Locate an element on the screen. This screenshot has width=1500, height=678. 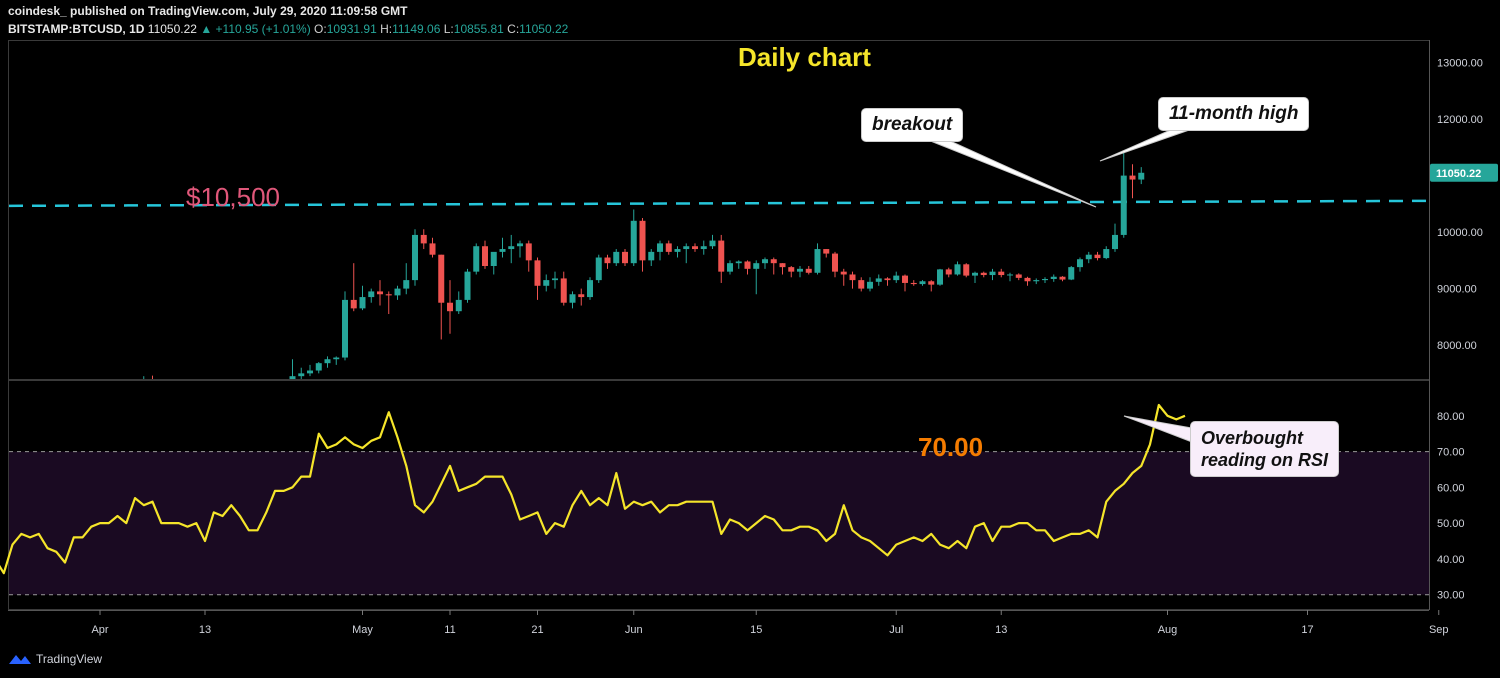
overbought-line1: Overbought is located at coordinates (1252, 438).